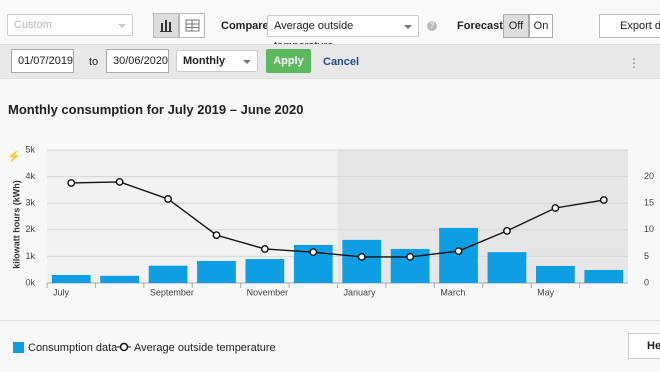 The width and height of the screenshot is (660, 372). Describe the element at coordinates (14, 156) in the screenshot. I see `lightning-icon: ⚡` at that location.